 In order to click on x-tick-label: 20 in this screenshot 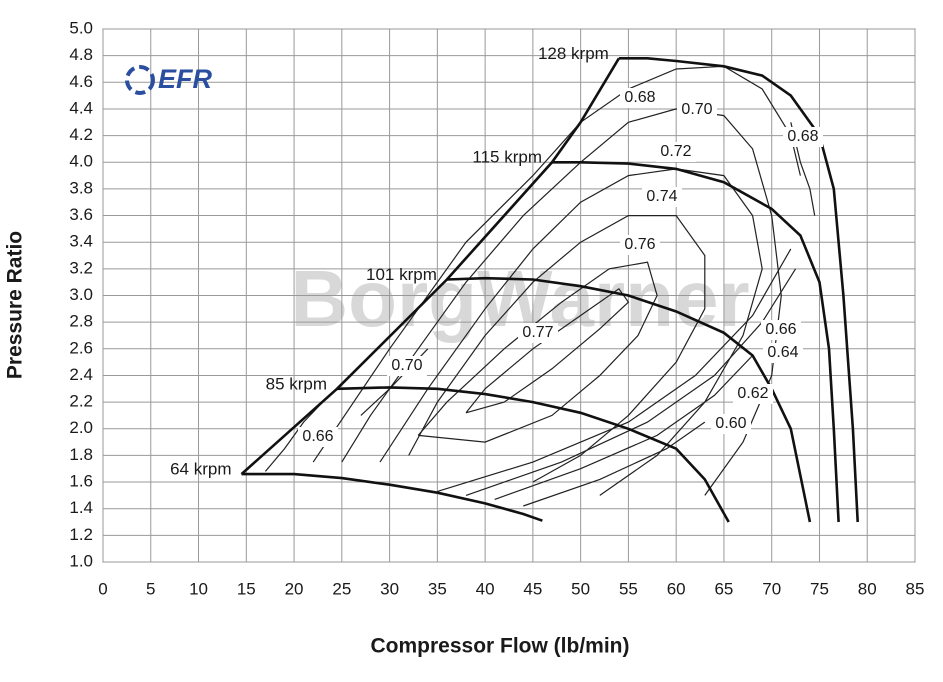, I will do `click(294, 588)`.